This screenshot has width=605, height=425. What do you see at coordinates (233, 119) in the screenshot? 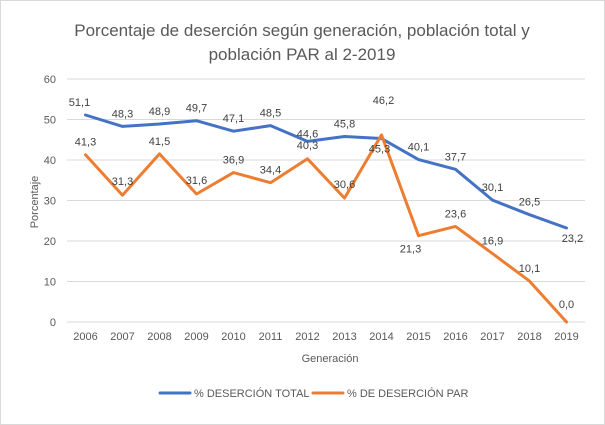
I see `data-label-total: 47,1` at bounding box center [233, 119].